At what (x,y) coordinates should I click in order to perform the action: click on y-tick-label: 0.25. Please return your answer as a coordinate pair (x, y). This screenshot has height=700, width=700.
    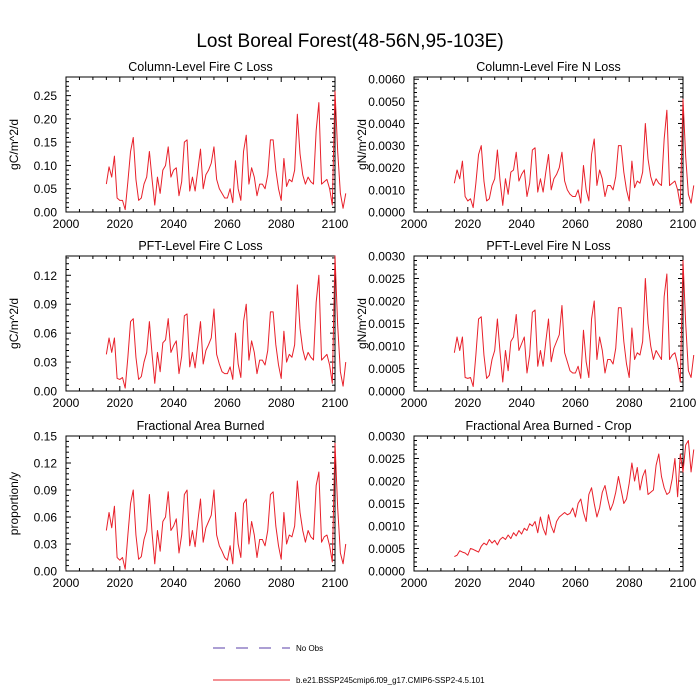
    Looking at the image, I should click on (46, 96).